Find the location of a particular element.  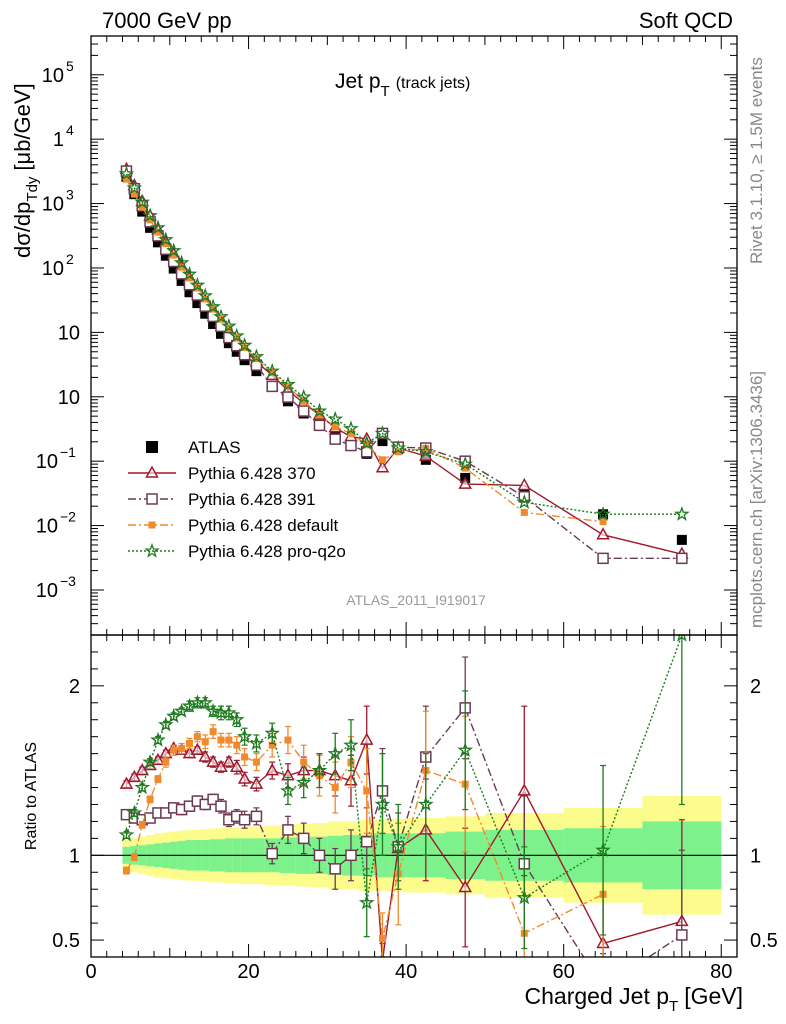

ratio-y-tick-label-right: 0.5 is located at coordinates (764, 941).